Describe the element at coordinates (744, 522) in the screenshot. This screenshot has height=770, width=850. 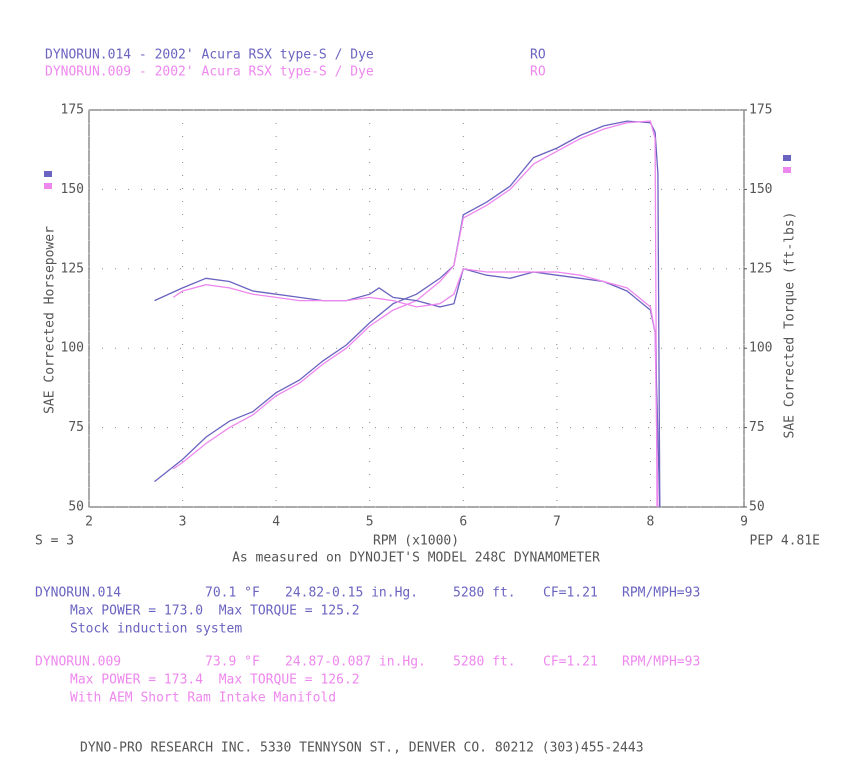
I see `x-tick-label: 9` at that location.